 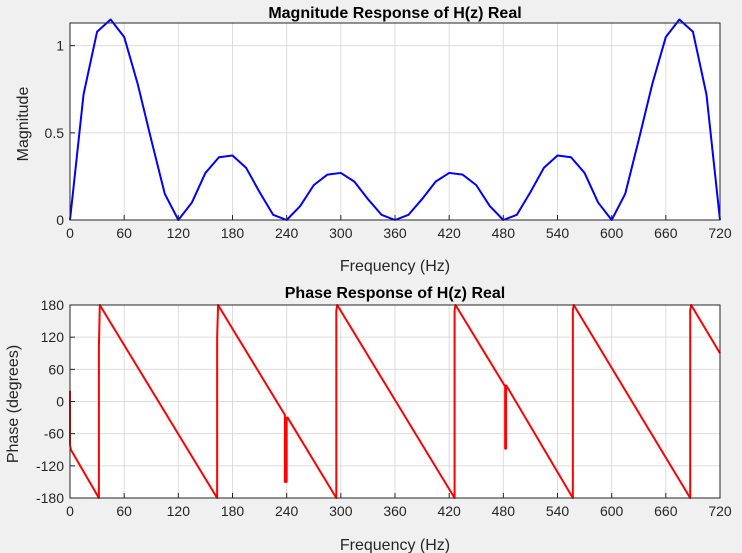 What do you see at coordinates (395, 266) in the screenshot?
I see `magnitude-x-label: Frequency (Hz)` at bounding box center [395, 266].